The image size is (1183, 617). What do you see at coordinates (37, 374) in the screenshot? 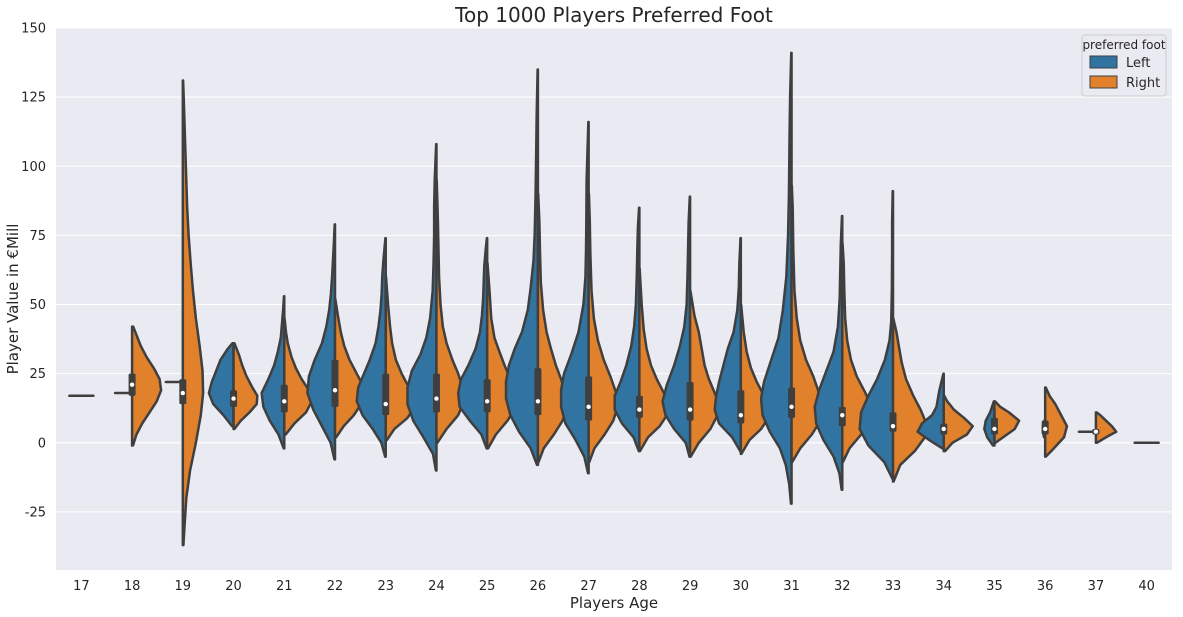
I see `y-tick-label: 25` at bounding box center [37, 374].